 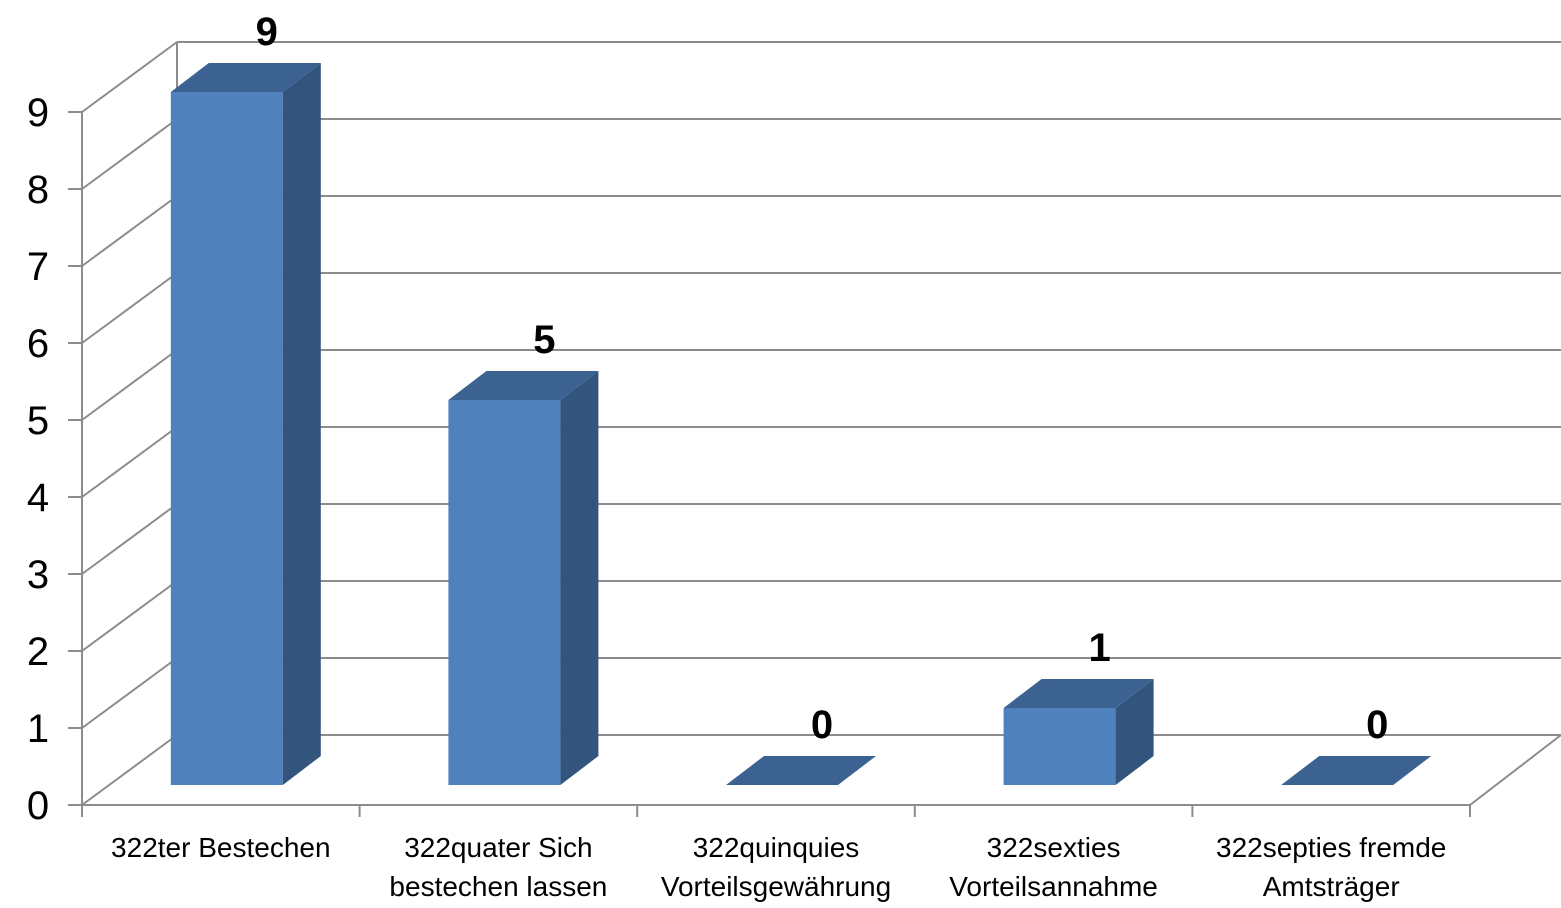 I want to click on data-label: 1, so click(x=1099, y=648).